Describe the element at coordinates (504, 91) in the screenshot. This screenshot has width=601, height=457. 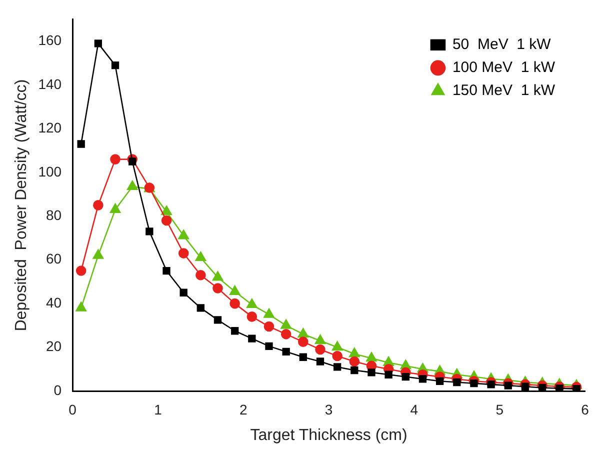
I see `legend-label: 150 MeV 1 kW` at that location.